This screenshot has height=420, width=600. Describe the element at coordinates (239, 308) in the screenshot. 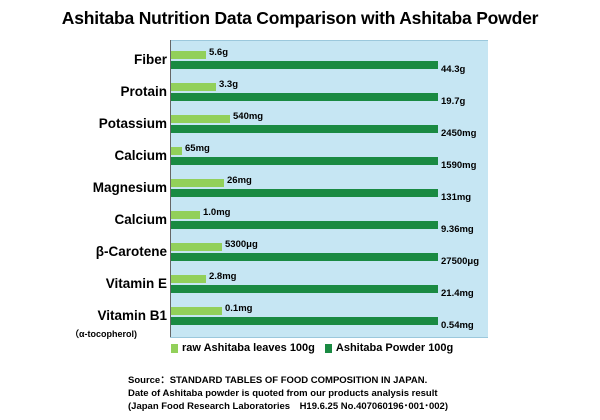

I see `value-label-raw: 0.1mg` at that location.